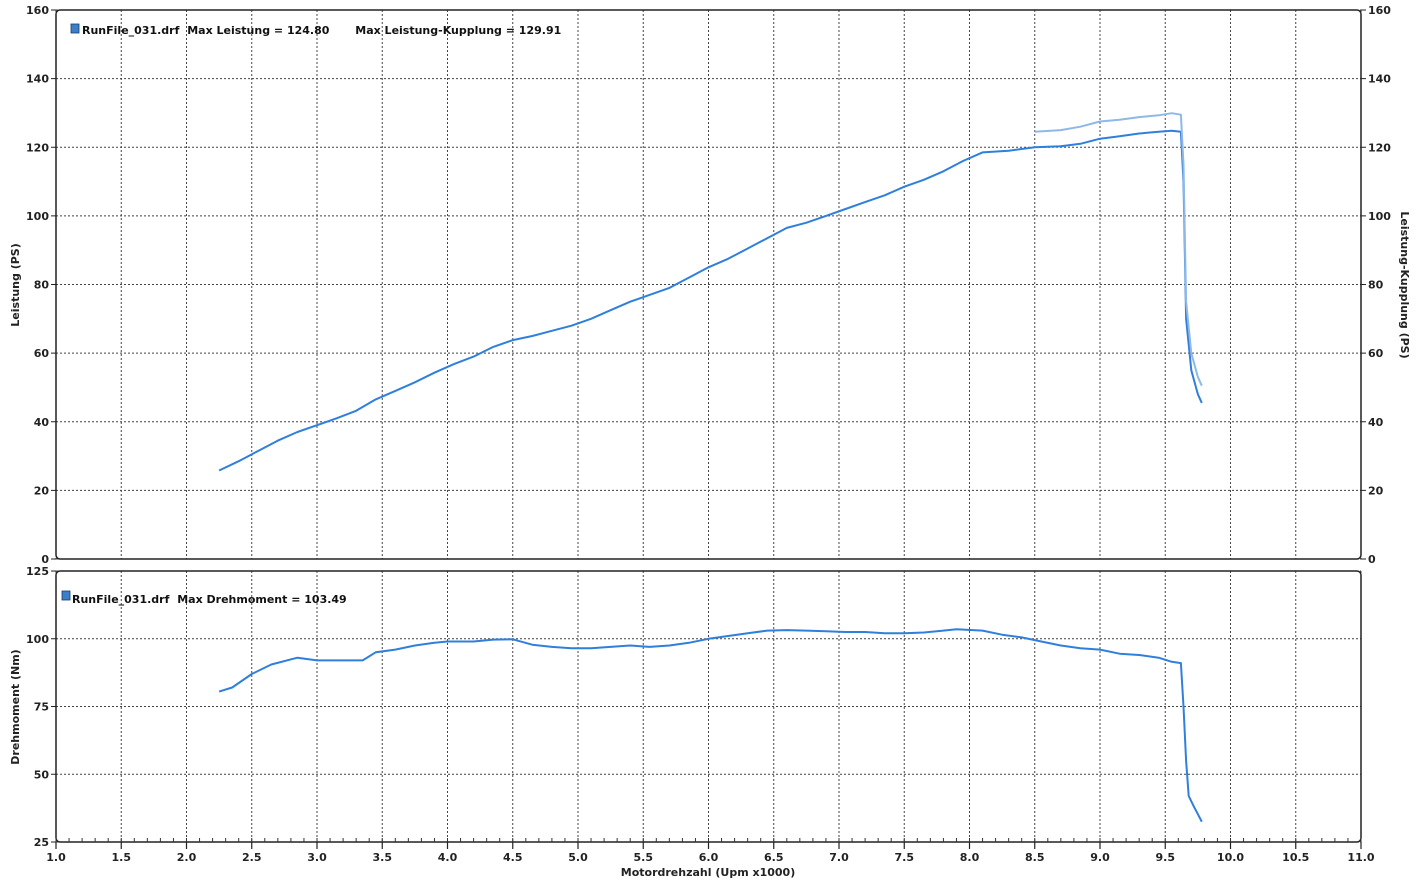 Image resolution: width=1424 pixels, height=885 pixels. What do you see at coordinates (187, 857) in the screenshot?
I see `x-tick-label: 2.0` at bounding box center [187, 857].